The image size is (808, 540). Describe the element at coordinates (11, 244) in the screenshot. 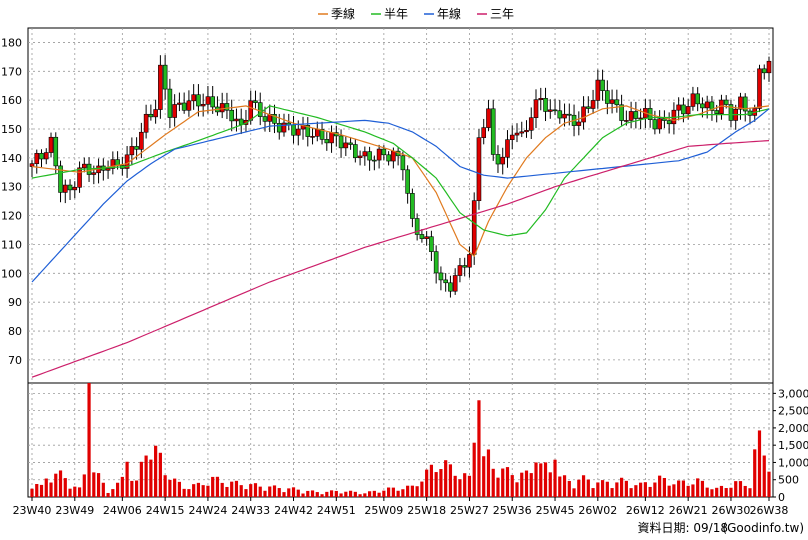

I see `price-tick-label: 110` at that location.